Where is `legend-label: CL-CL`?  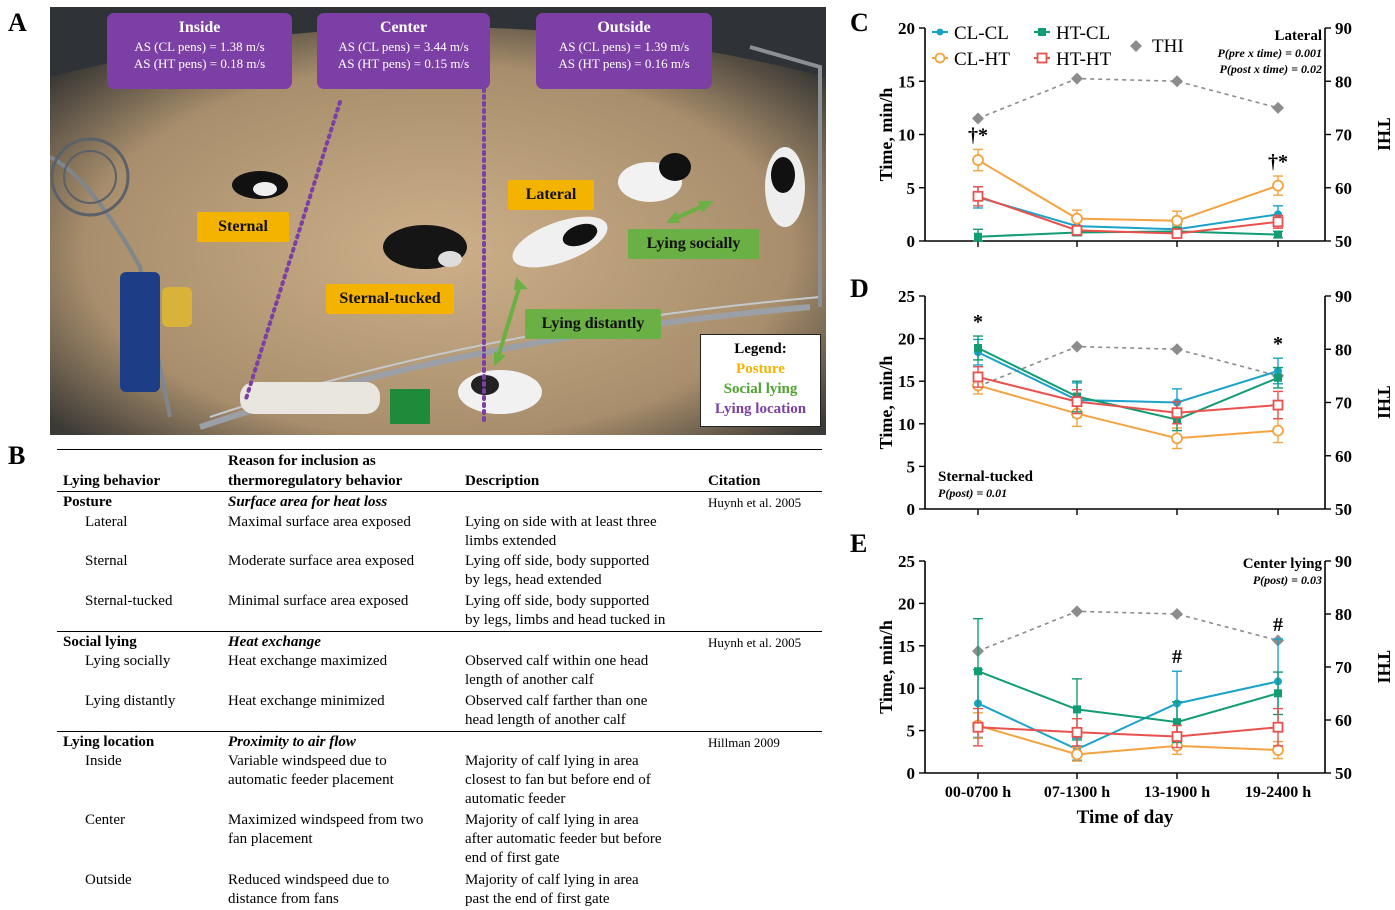
legend-label: CL-CL is located at coordinates (981, 33).